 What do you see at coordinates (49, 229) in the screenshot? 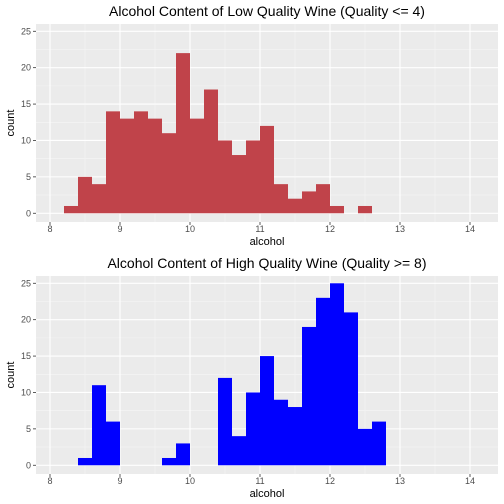
I see `chart1-x-tick-label: 8` at bounding box center [49, 229].